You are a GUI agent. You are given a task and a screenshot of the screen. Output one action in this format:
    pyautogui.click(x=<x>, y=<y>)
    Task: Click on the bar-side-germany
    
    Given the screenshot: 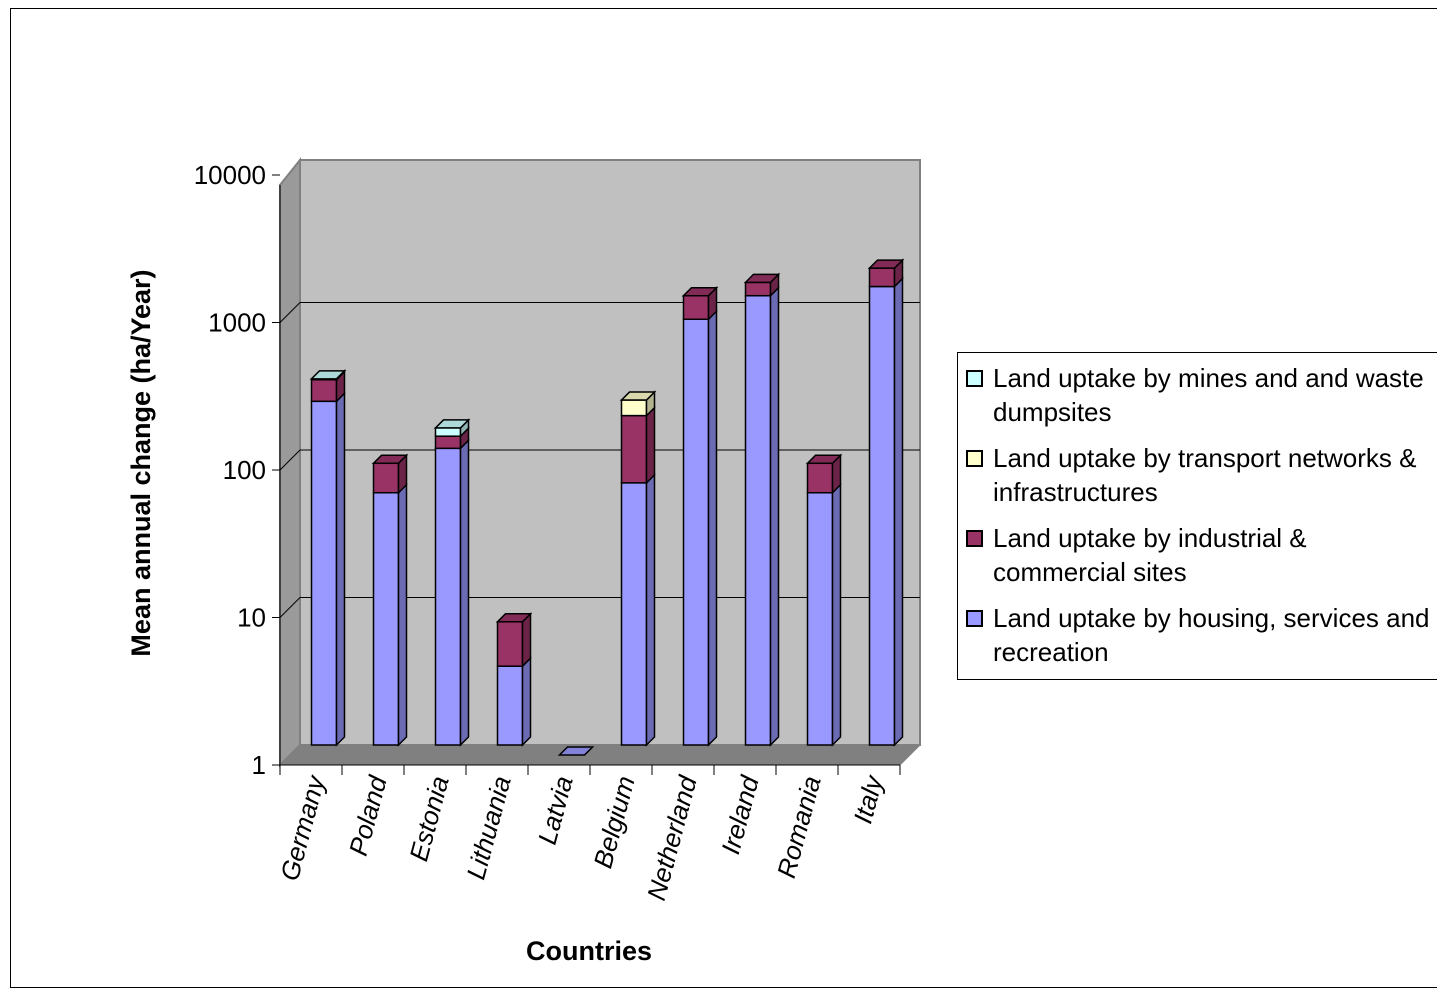 What is the action you would take?
    pyautogui.click(x=340, y=569)
    